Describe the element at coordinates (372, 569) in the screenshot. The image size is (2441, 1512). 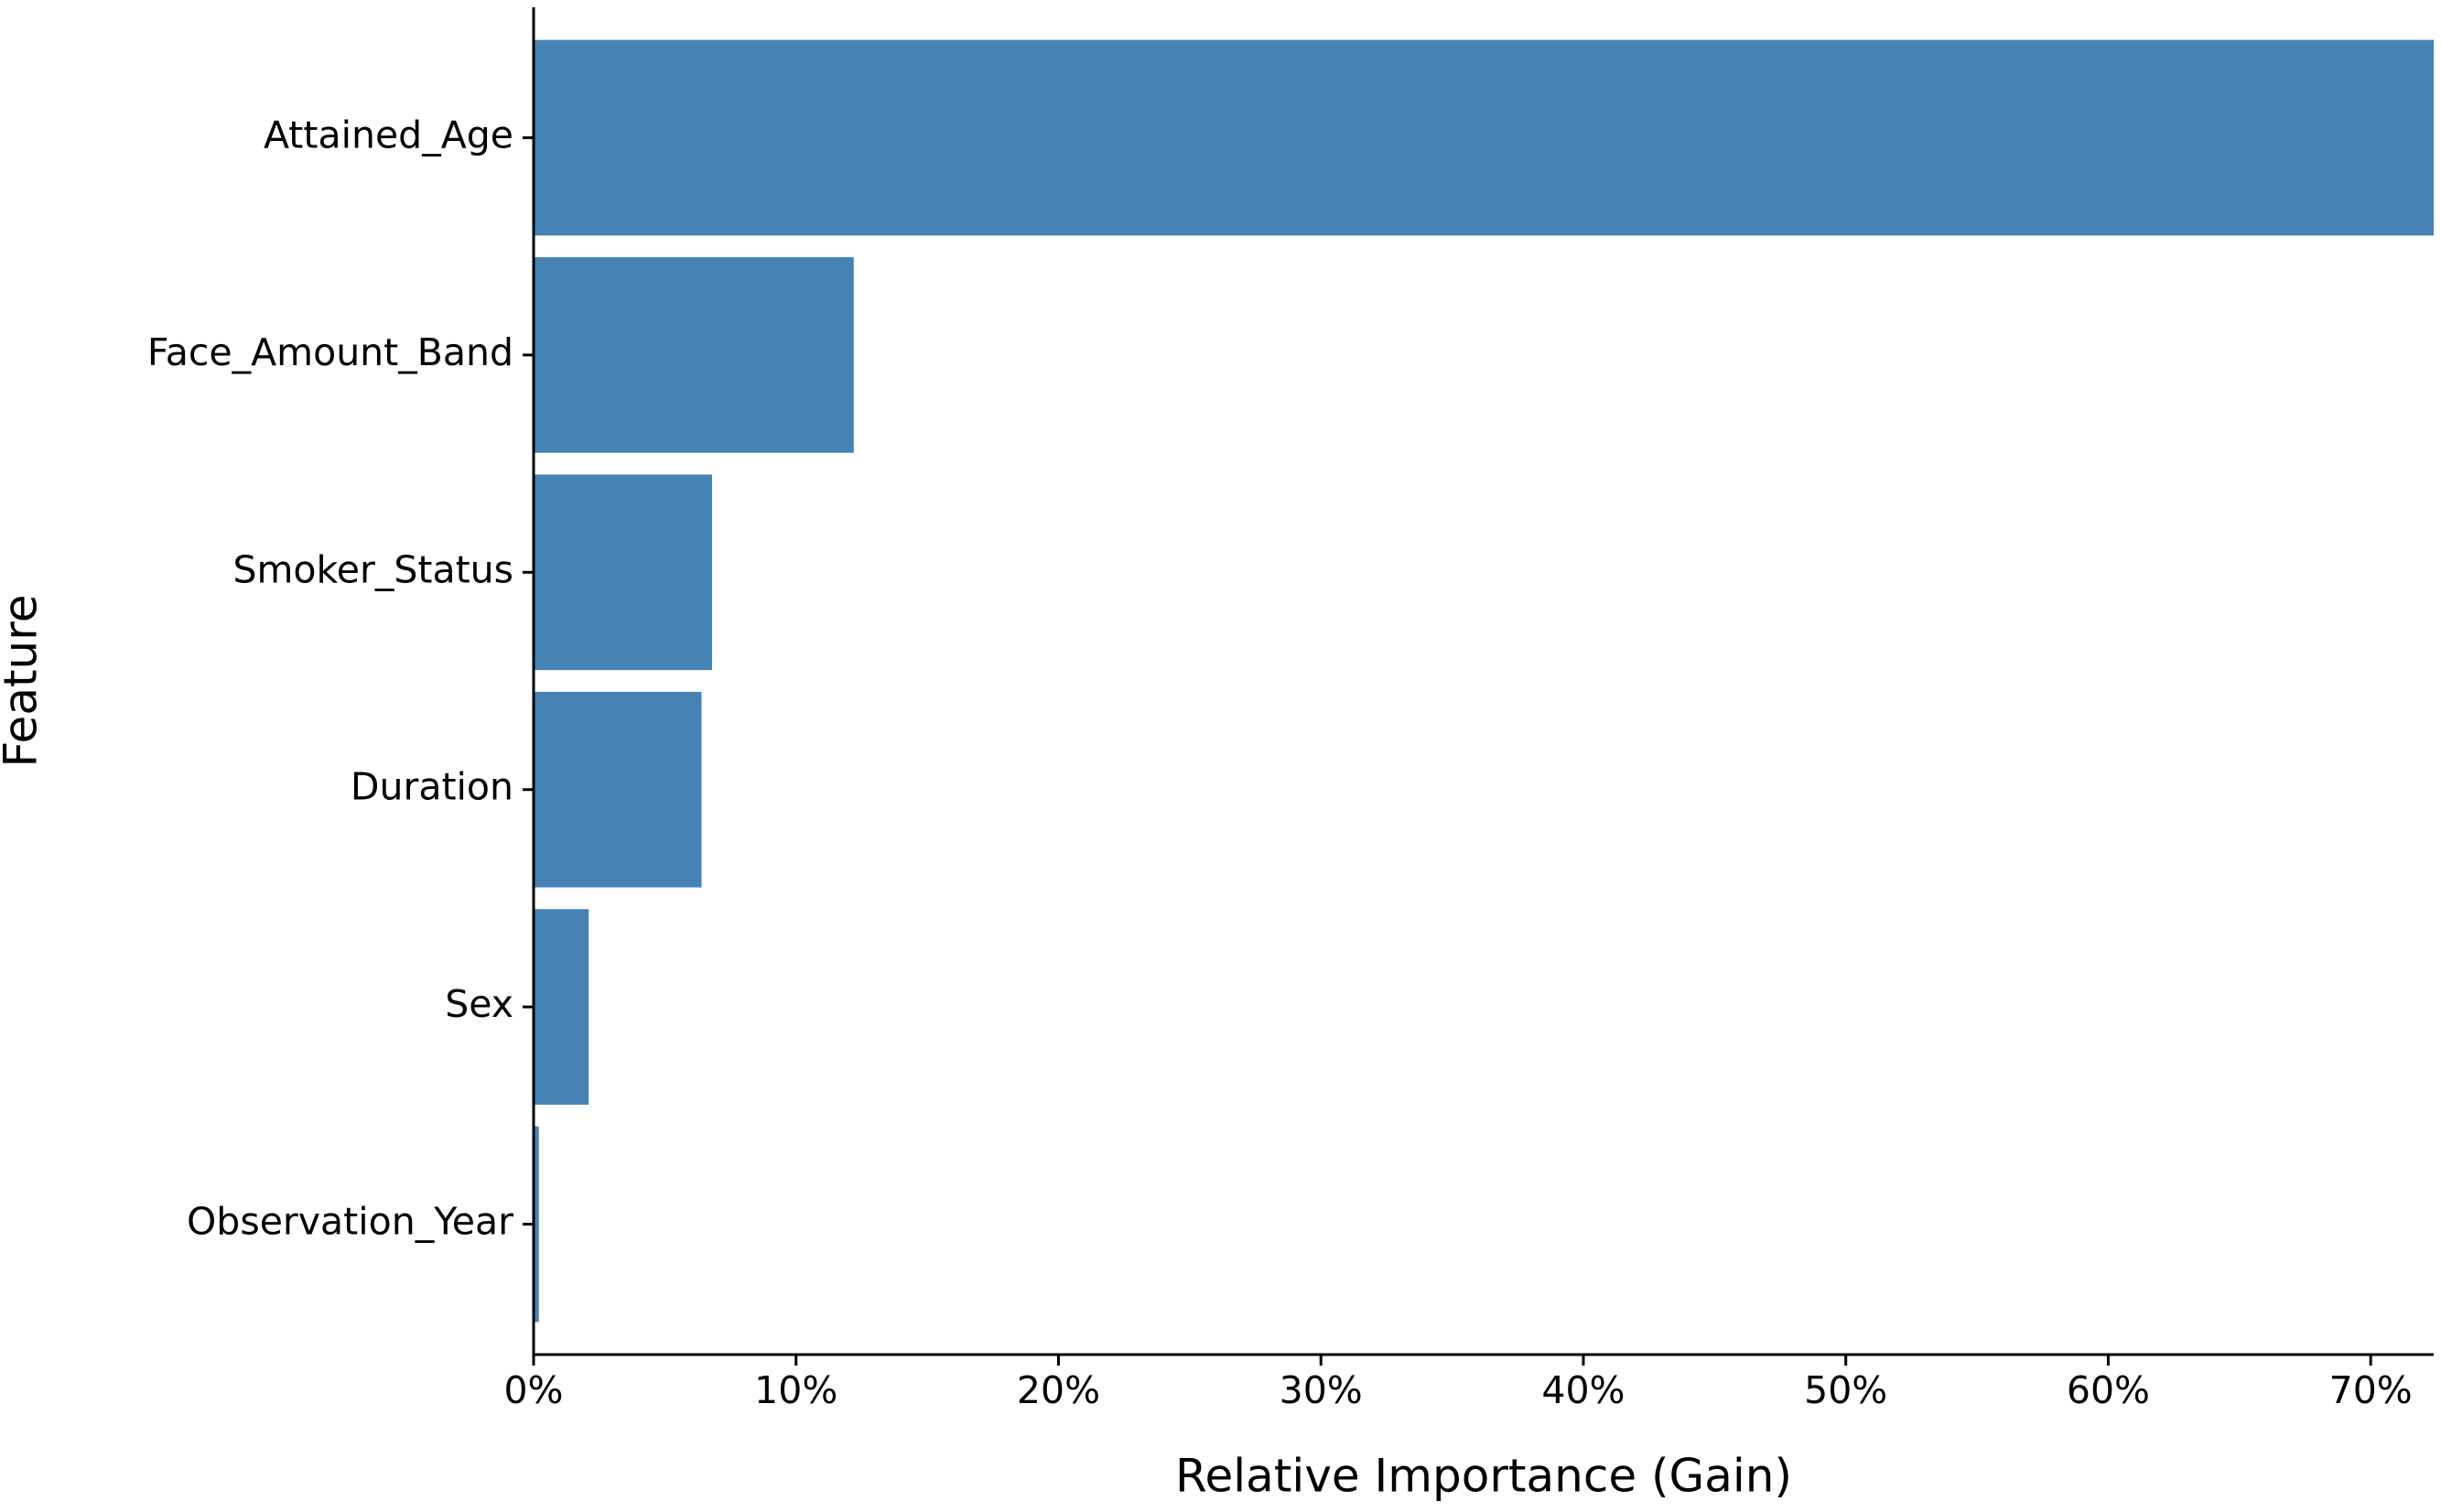
I see `y-tick-label: Smoker_Status` at that location.